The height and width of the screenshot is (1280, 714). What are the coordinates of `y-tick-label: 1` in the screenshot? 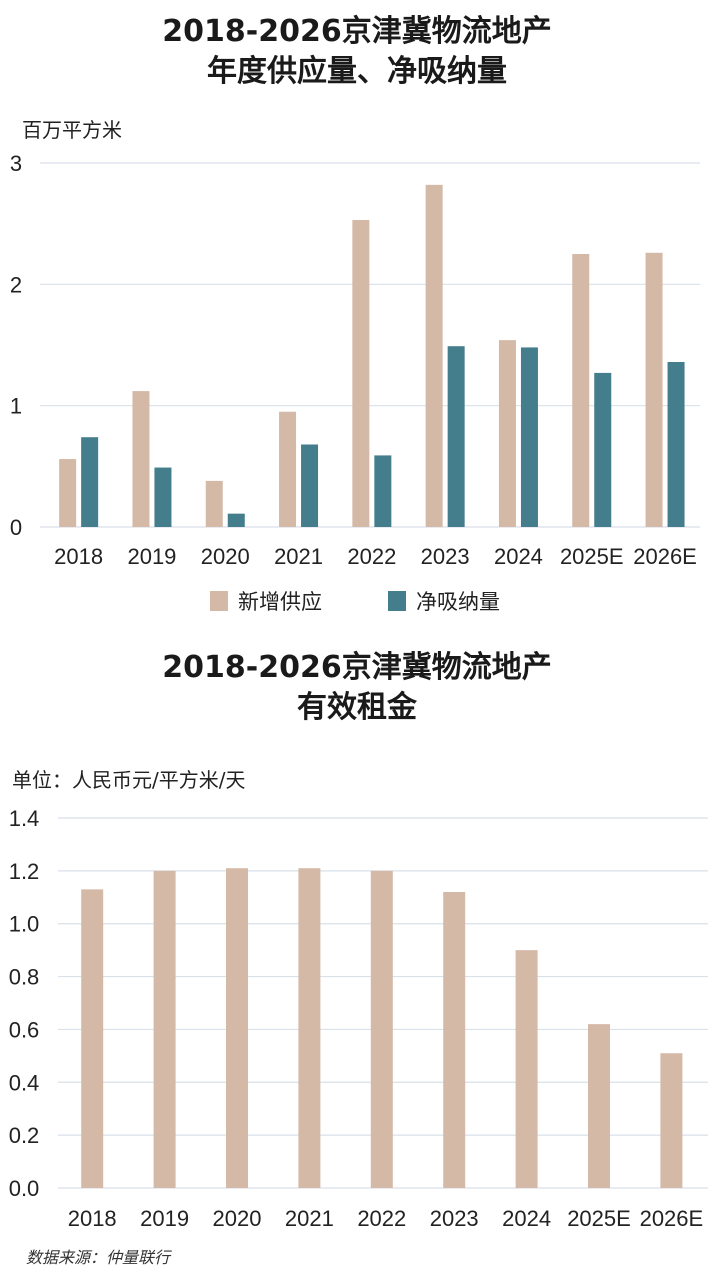 It's located at (16, 406).